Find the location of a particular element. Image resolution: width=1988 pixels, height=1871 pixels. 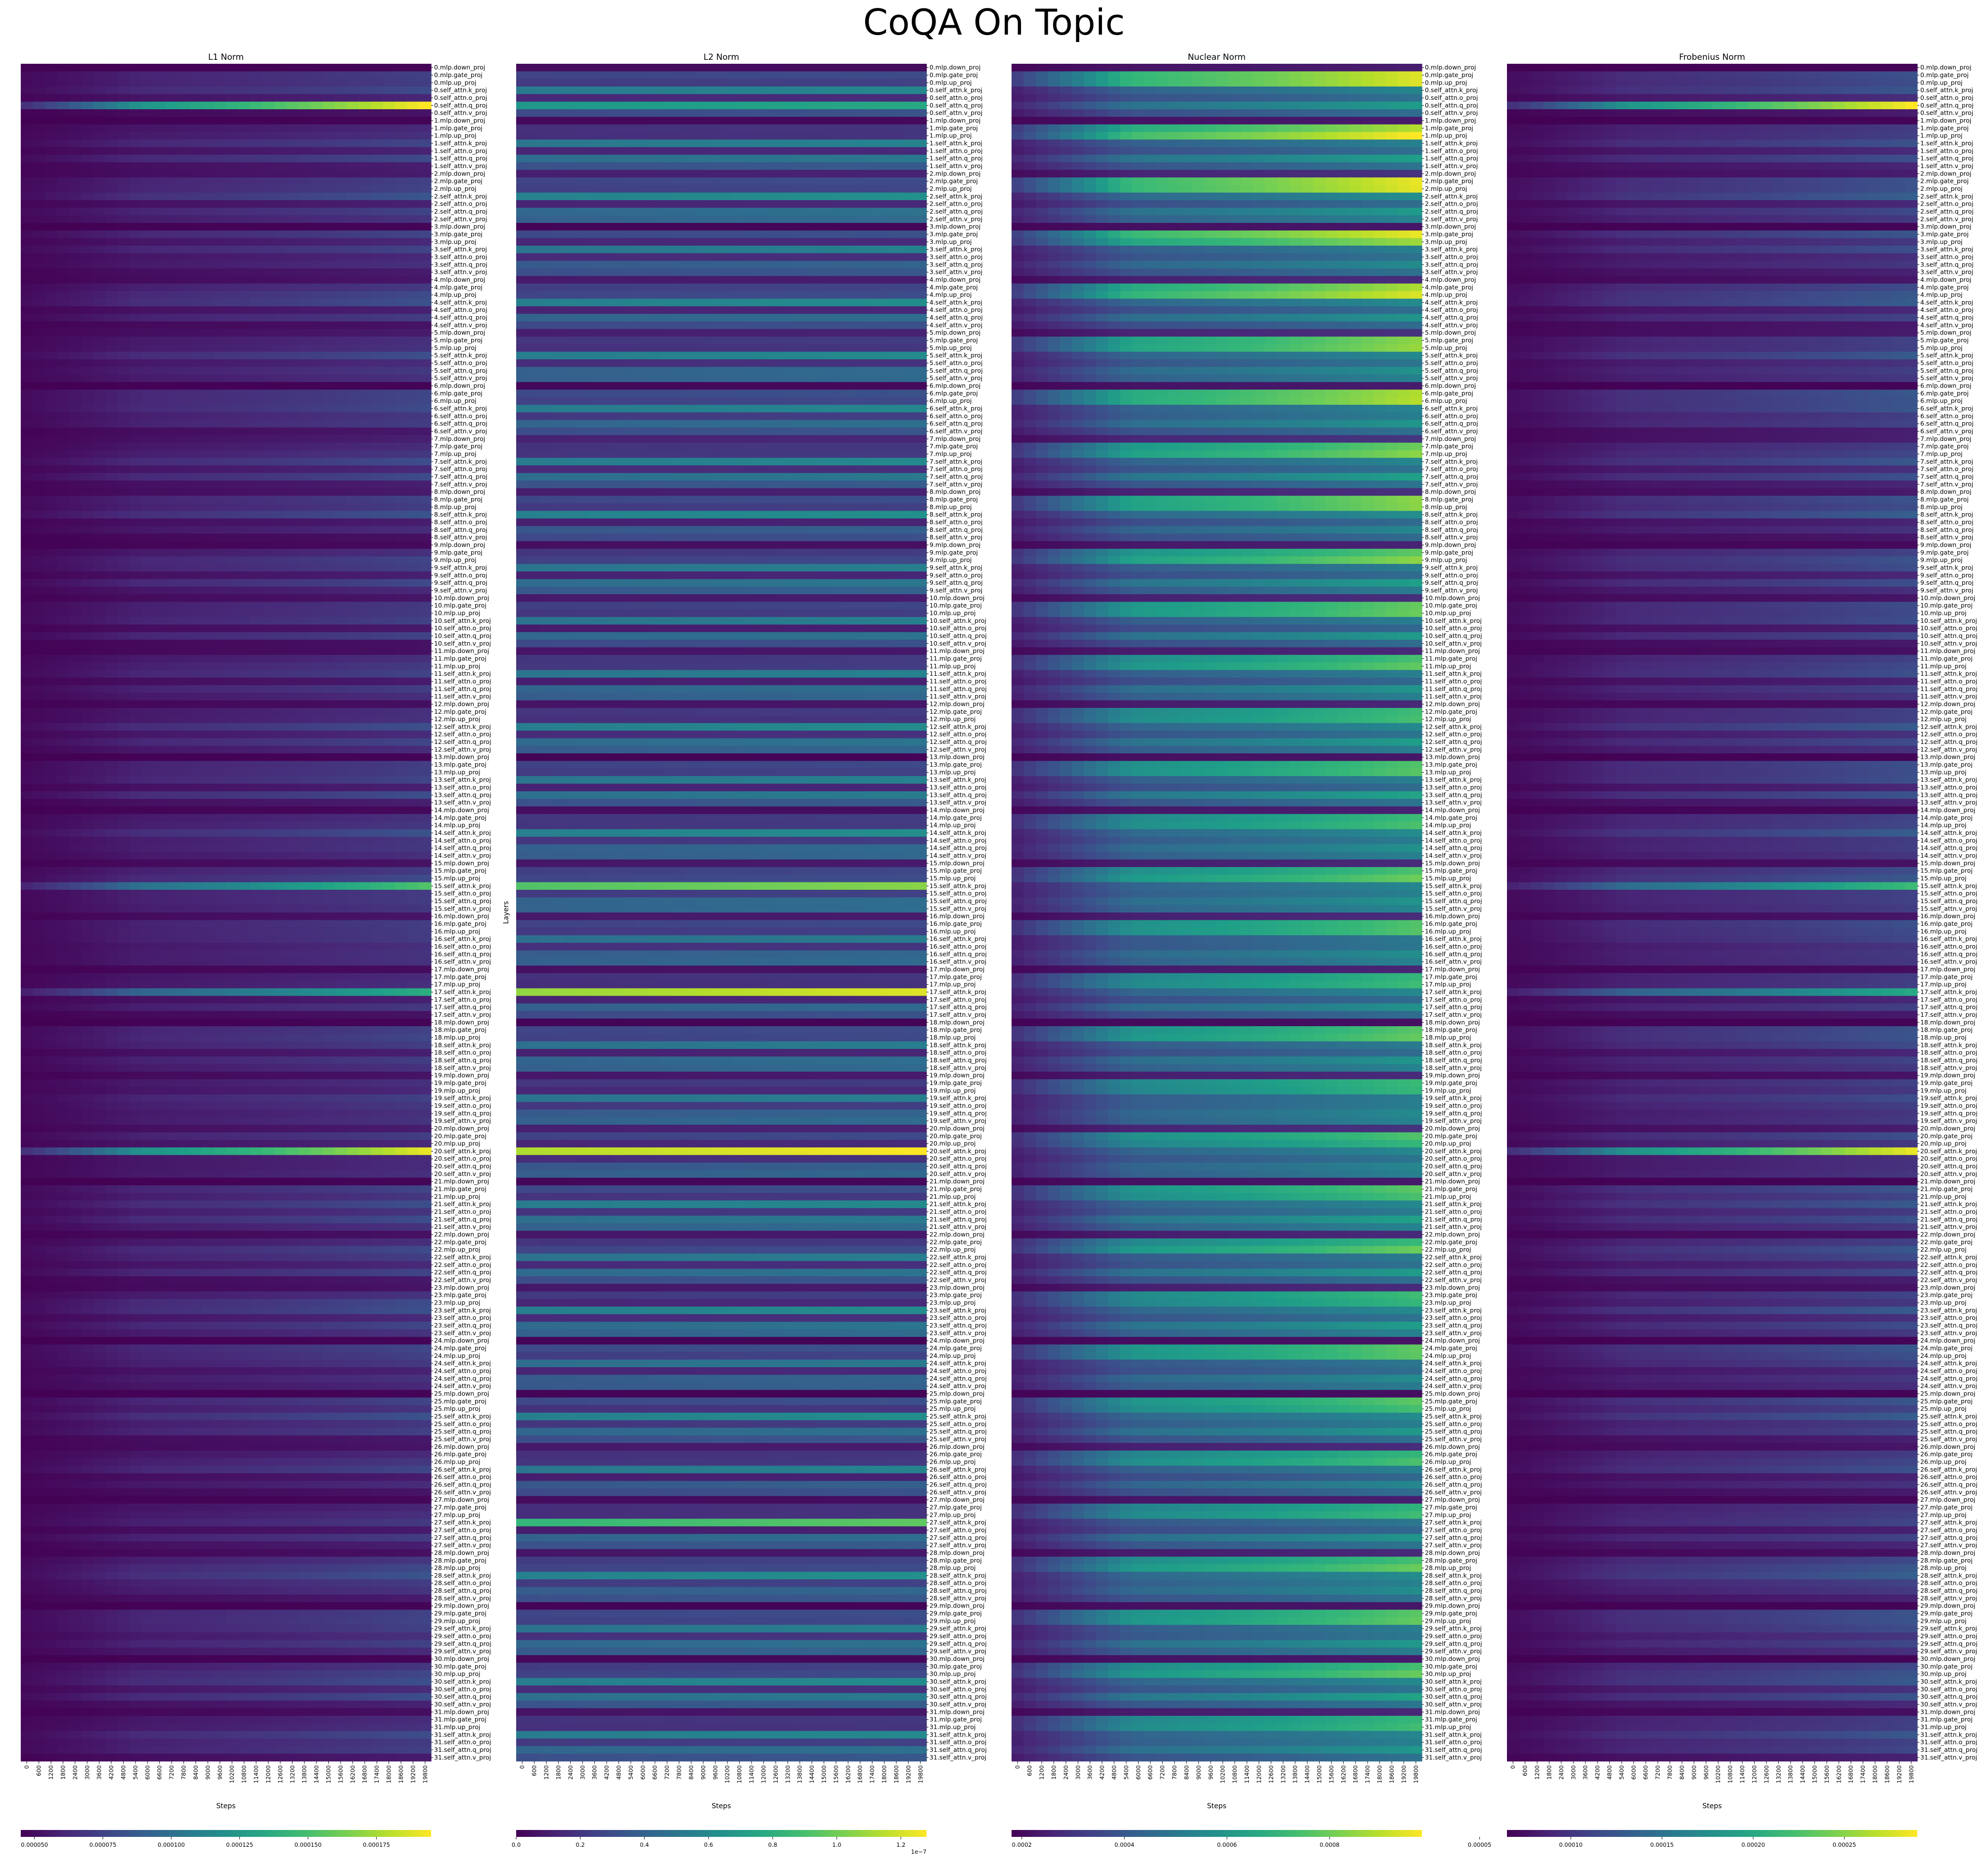

y-tick-label: 13.mlp.up_proj is located at coordinates (457, 772).